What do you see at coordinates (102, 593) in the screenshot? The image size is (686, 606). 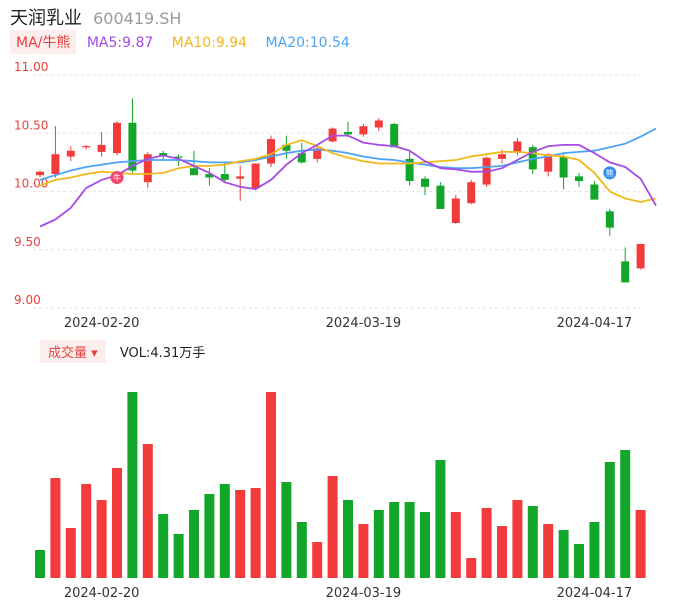 I see `volume-x-tick-label: 2024-02-20` at bounding box center [102, 593].